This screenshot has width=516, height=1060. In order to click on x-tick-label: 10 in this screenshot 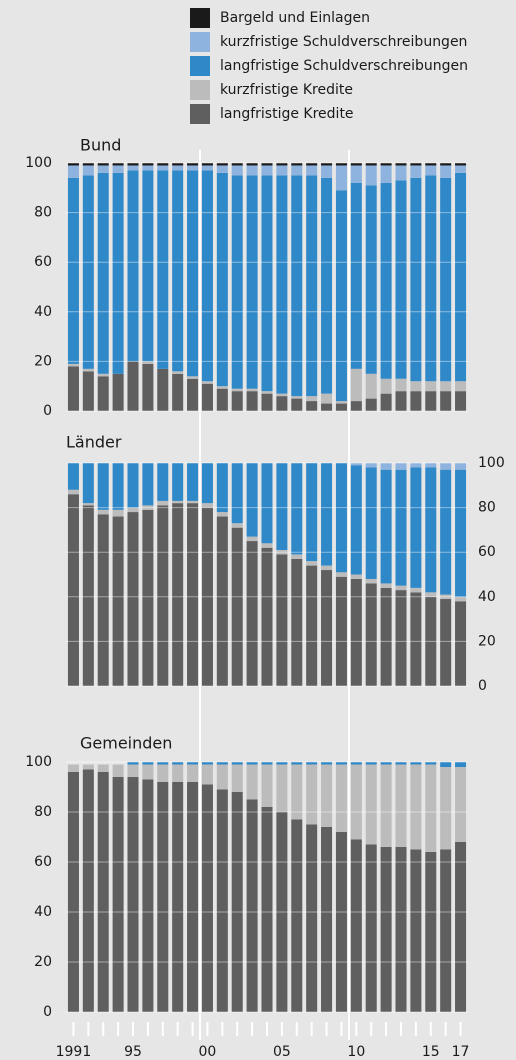, I will do `click(356, 1052)`.